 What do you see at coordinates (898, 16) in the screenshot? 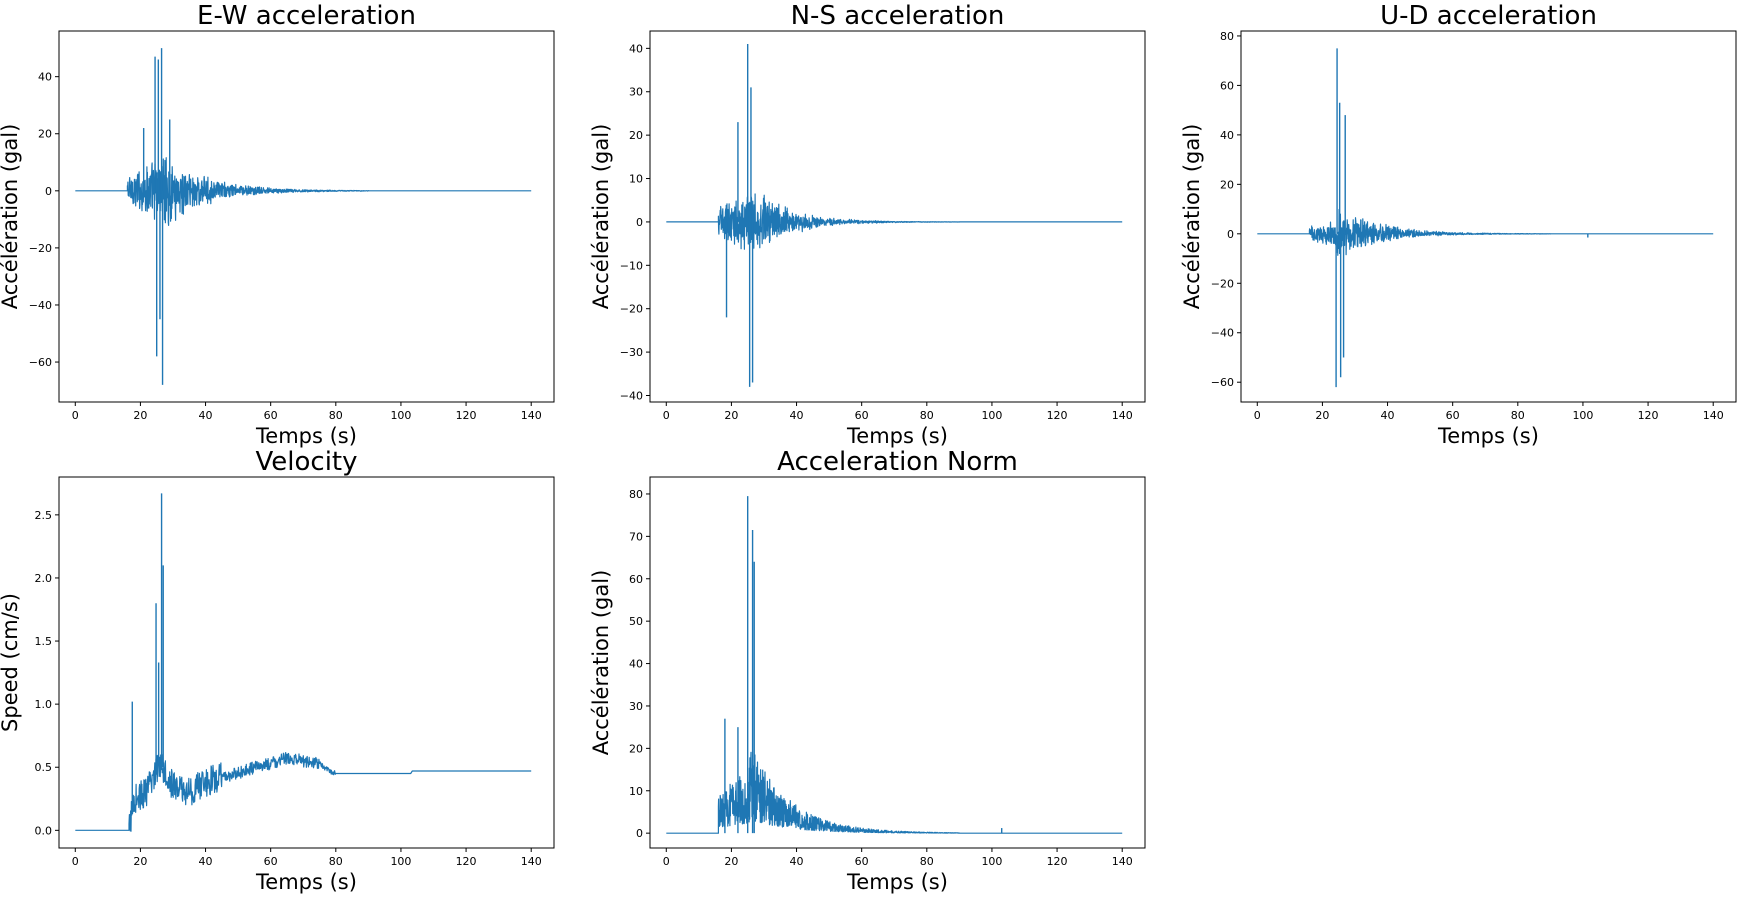
I see `chart-title: N-S acceleration` at bounding box center [898, 16].